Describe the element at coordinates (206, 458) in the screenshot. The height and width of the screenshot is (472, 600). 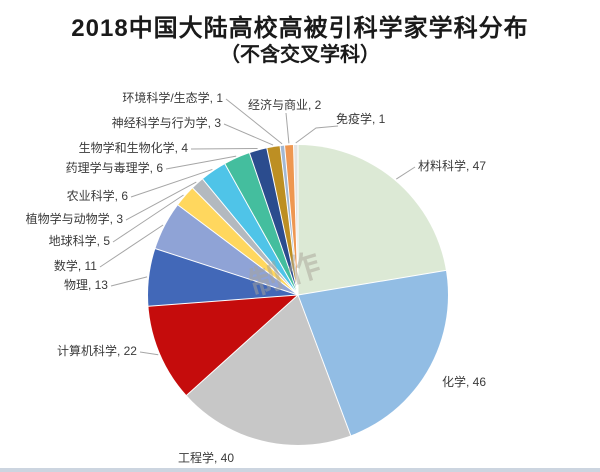
I see `pie-slice-label: 工程学, 40` at that location.